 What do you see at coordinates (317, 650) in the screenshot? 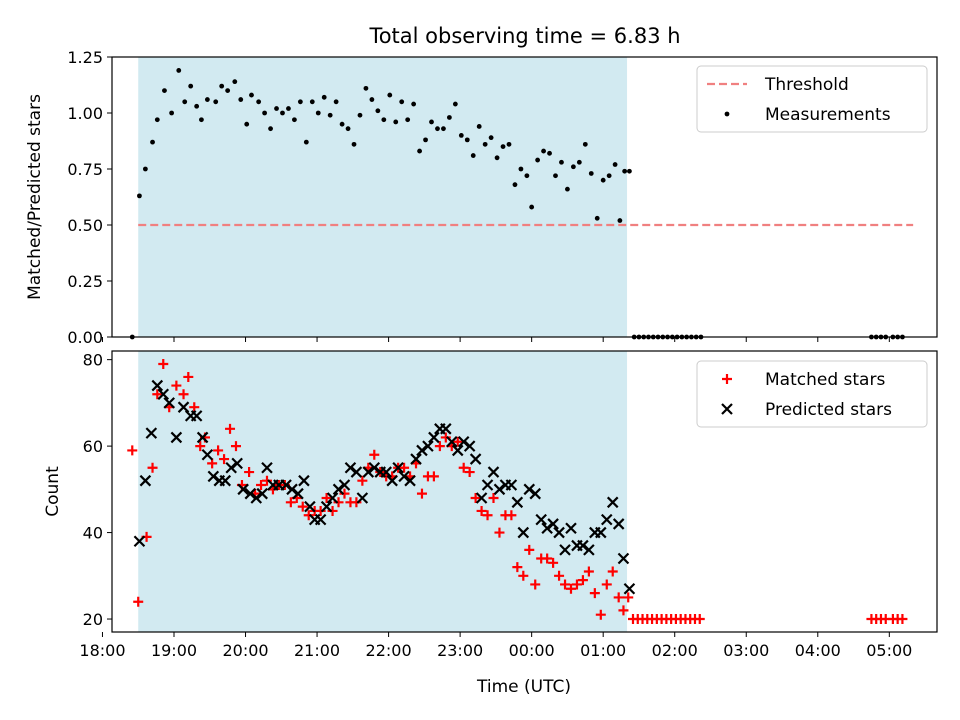
I see `x-tick-label: 21:00` at bounding box center [317, 650].